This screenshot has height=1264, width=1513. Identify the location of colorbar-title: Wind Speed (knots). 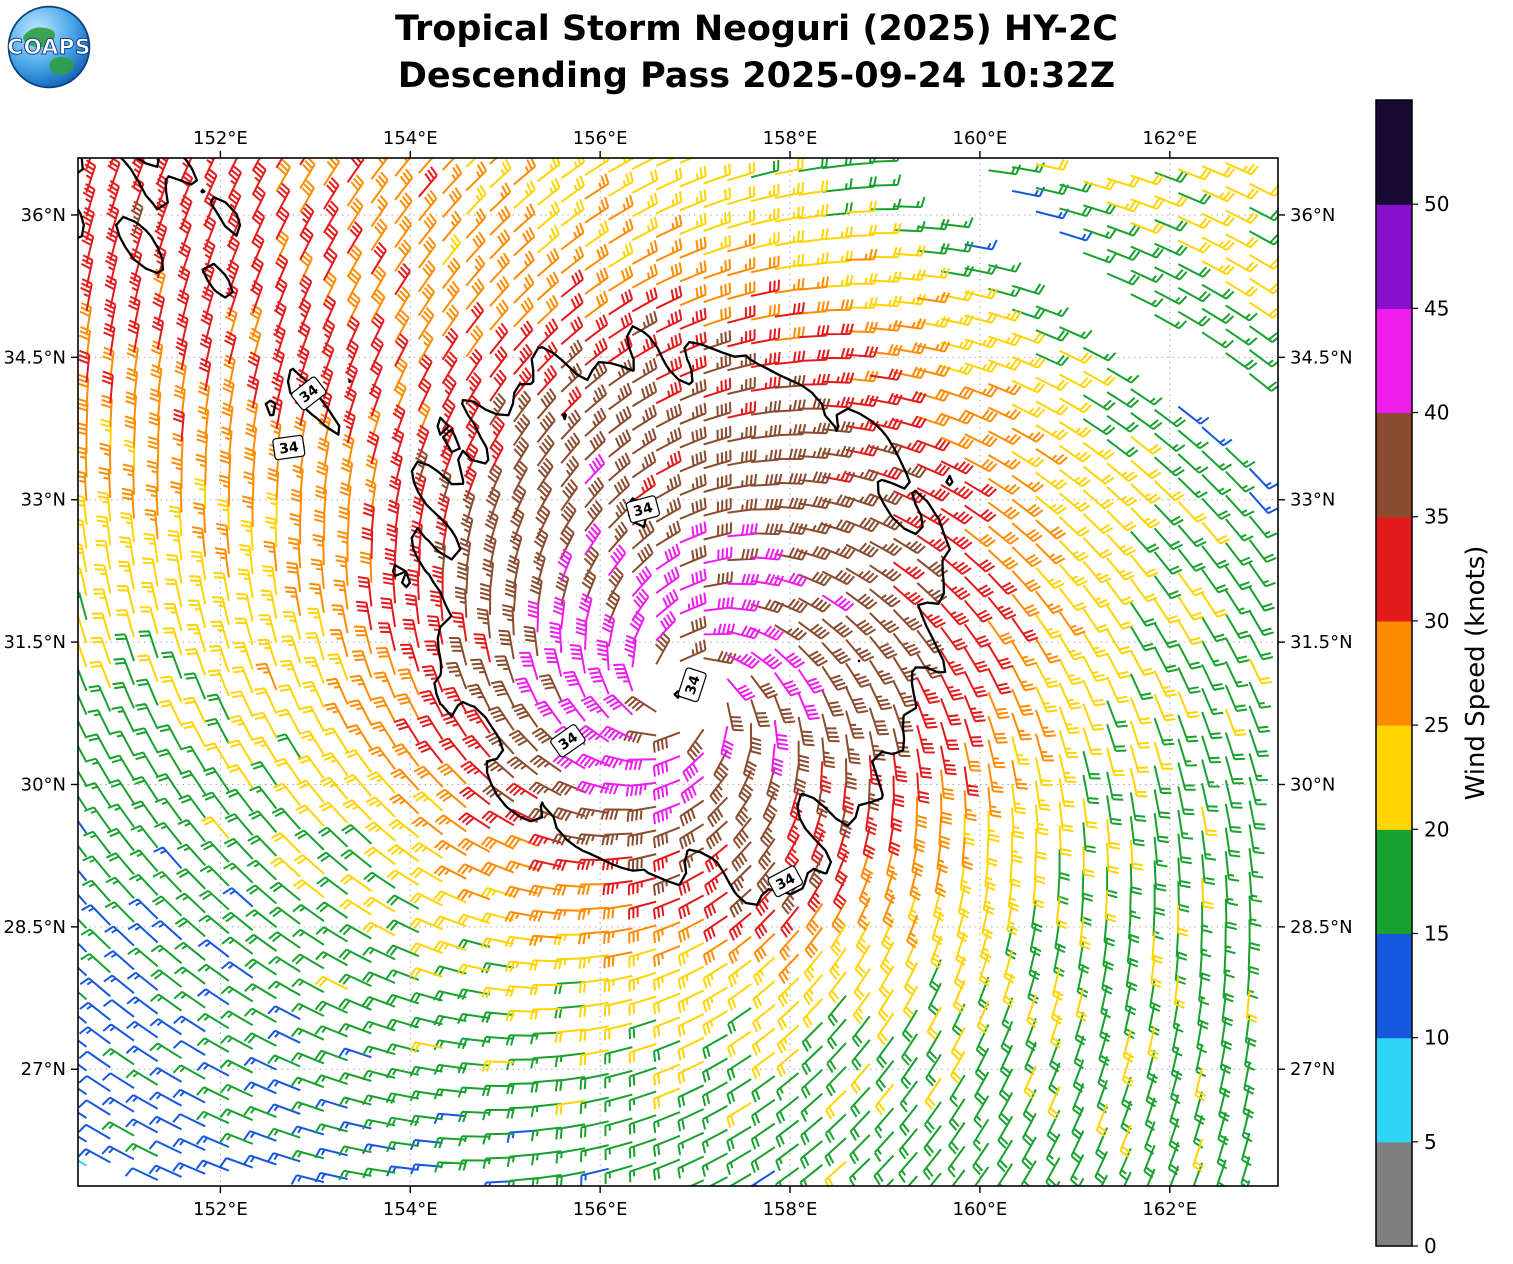
(1476, 673).